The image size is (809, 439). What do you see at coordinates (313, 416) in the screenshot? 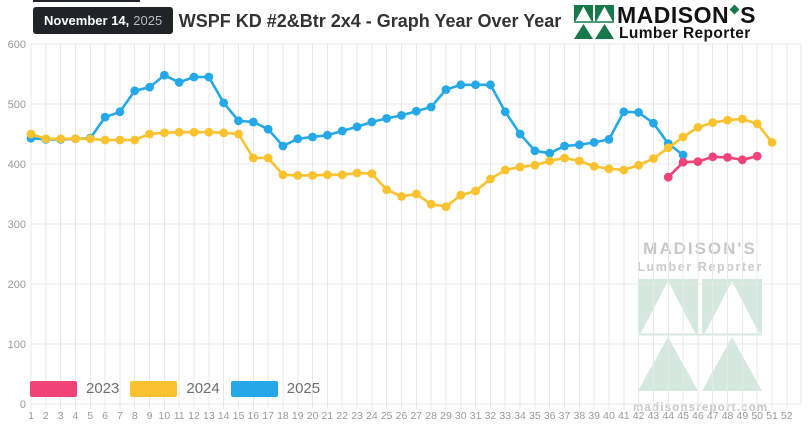
I see `svg-text: 20` at bounding box center [313, 416].